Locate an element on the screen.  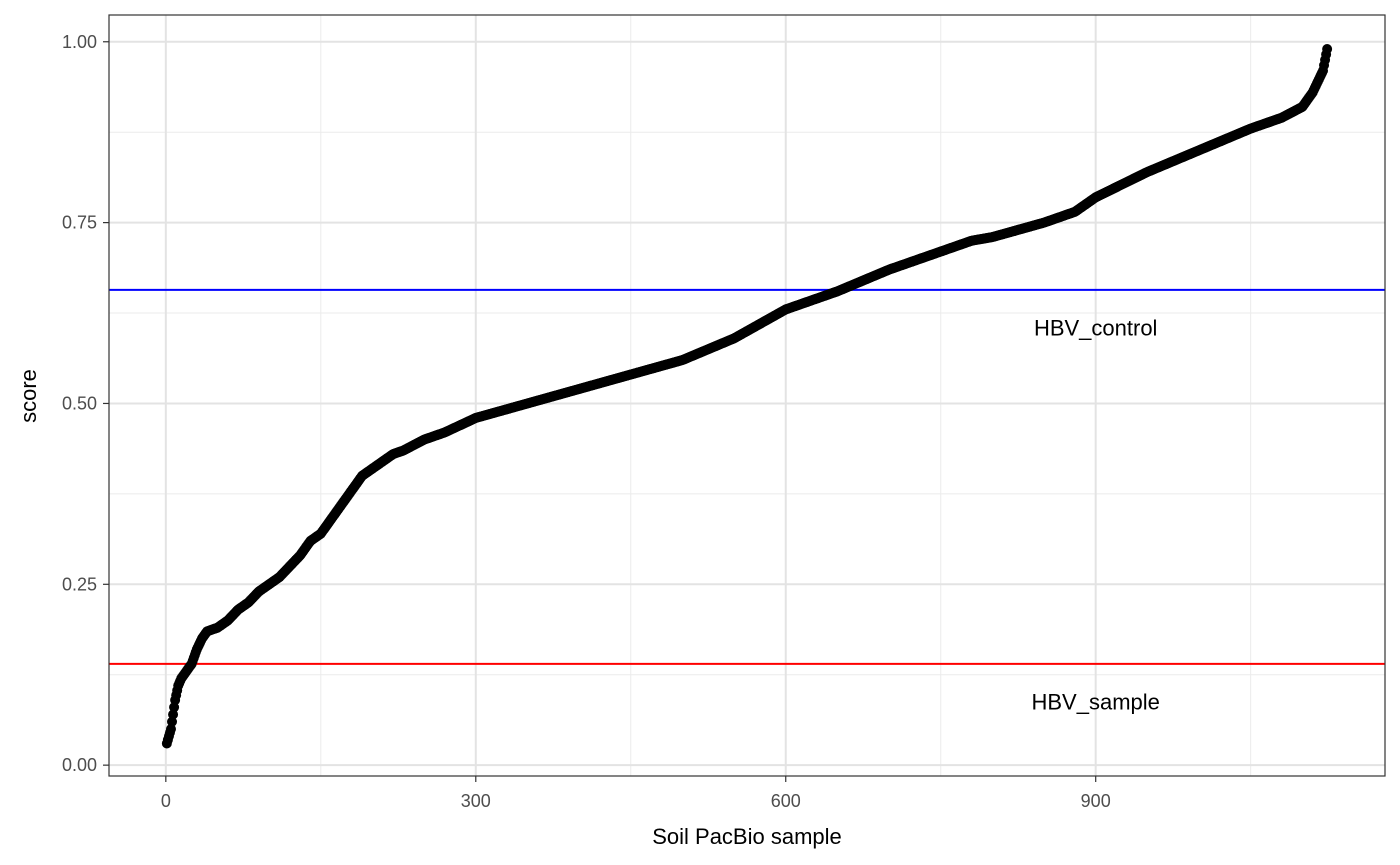
y-tick-label: 0.75 is located at coordinates (79, 223).